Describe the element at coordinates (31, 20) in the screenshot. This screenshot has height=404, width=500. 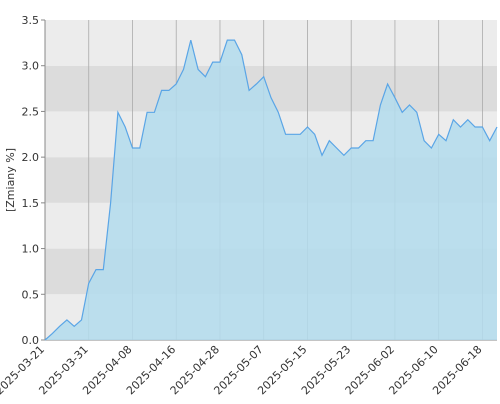
I see `y-tick-label: 3.5` at that location.